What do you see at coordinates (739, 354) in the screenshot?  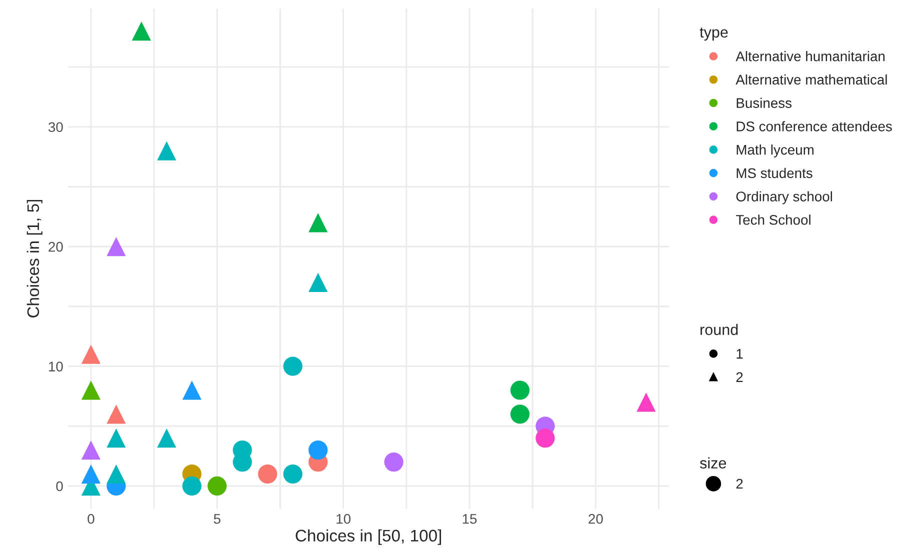 I see `text: 1` at bounding box center [739, 354].